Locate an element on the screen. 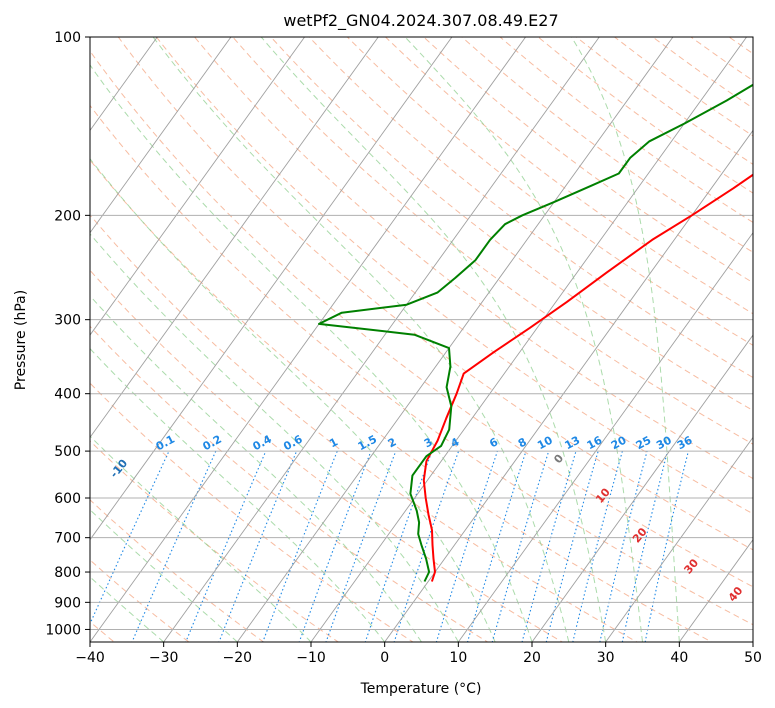 Image resolution: width=775 pixels, height=708 pixels. chart-title: wetPf2_GN04.2024.307.08.49.E27 is located at coordinates (420, 21).